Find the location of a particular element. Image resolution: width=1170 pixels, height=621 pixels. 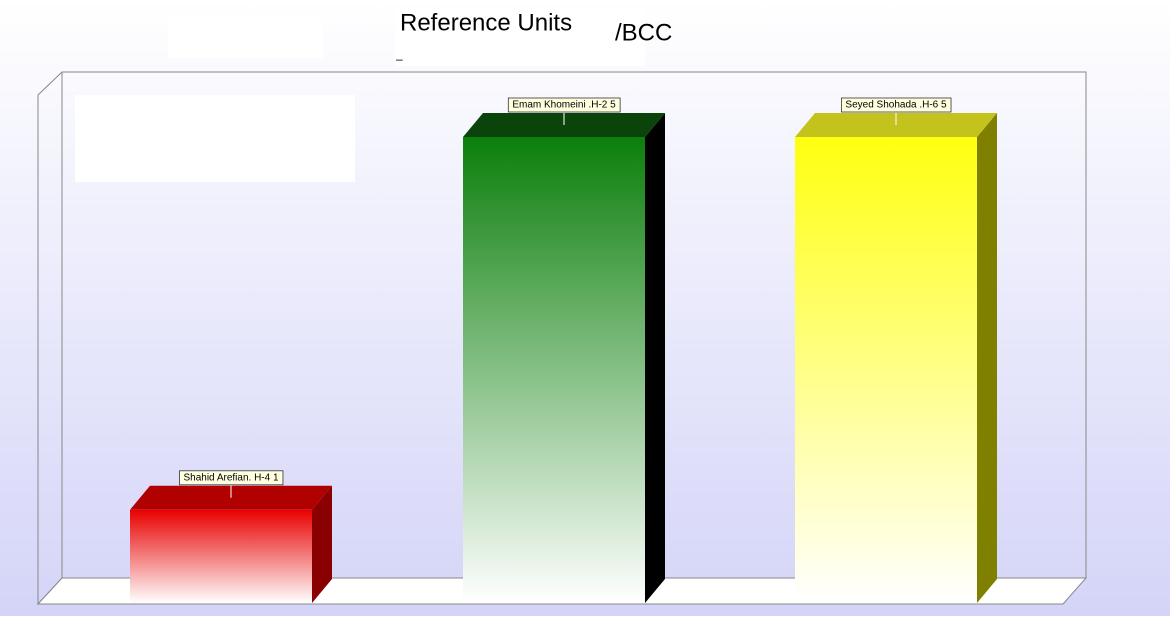

data-label: Shahid Arefian. H-4 1 is located at coordinates (230, 477).